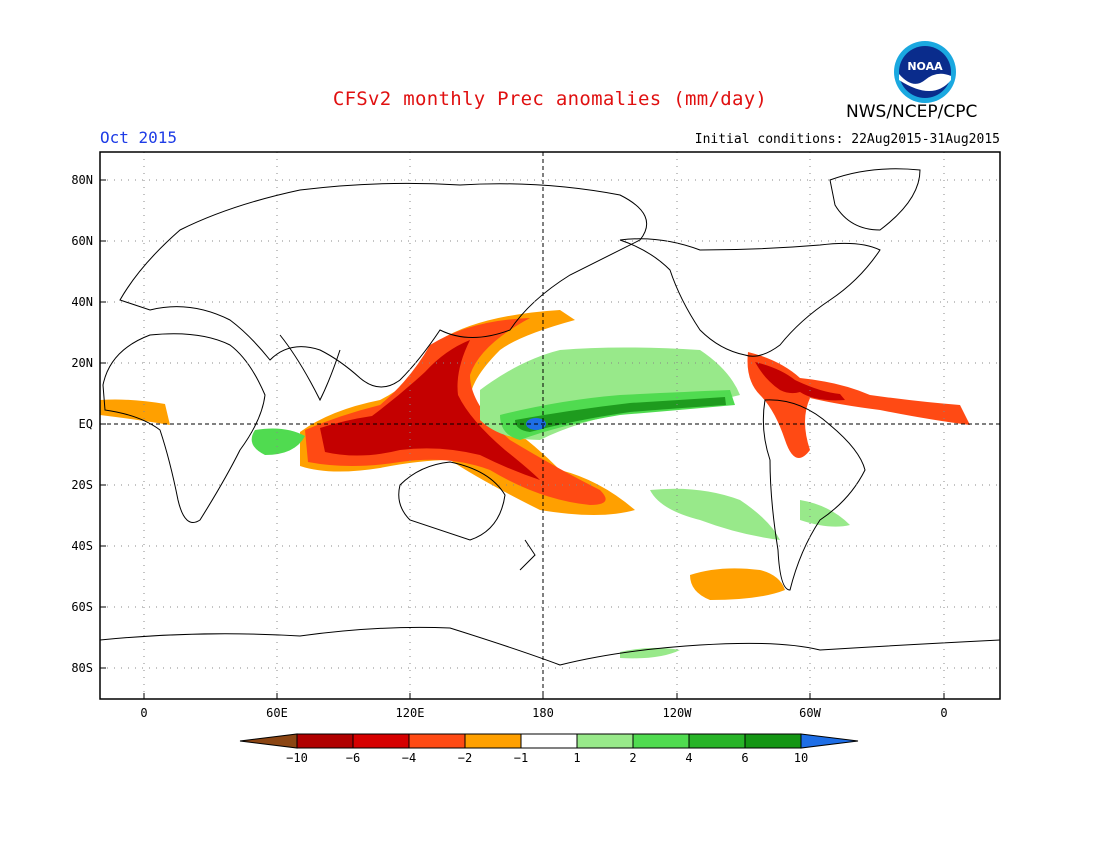  What do you see at coordinates (620, 414) in the screenshot?
I see `wet-anomaly-strong` at bounding box center [620, 414].